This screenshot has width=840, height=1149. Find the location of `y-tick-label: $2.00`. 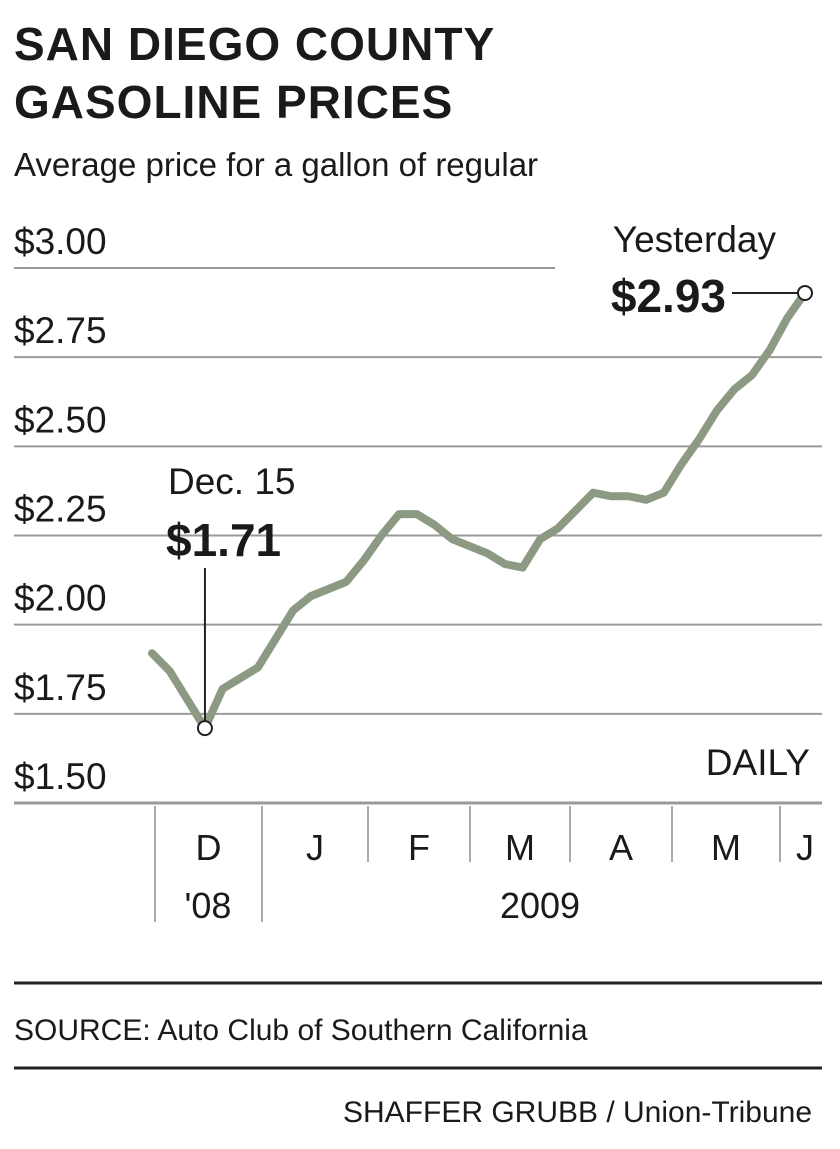

y-tick-label: $2.00 is located at coordinates (60, 598).